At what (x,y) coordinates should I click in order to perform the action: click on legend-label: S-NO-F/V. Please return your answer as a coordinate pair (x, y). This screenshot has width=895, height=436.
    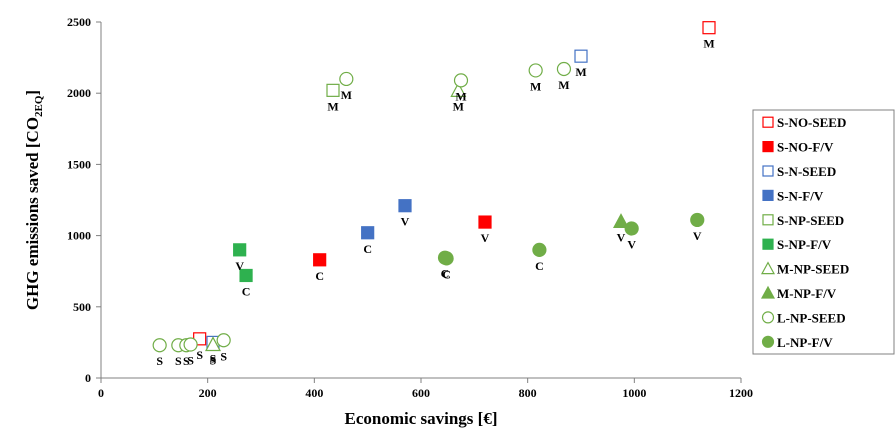
    Looking at the image, I should click on (805, 147).